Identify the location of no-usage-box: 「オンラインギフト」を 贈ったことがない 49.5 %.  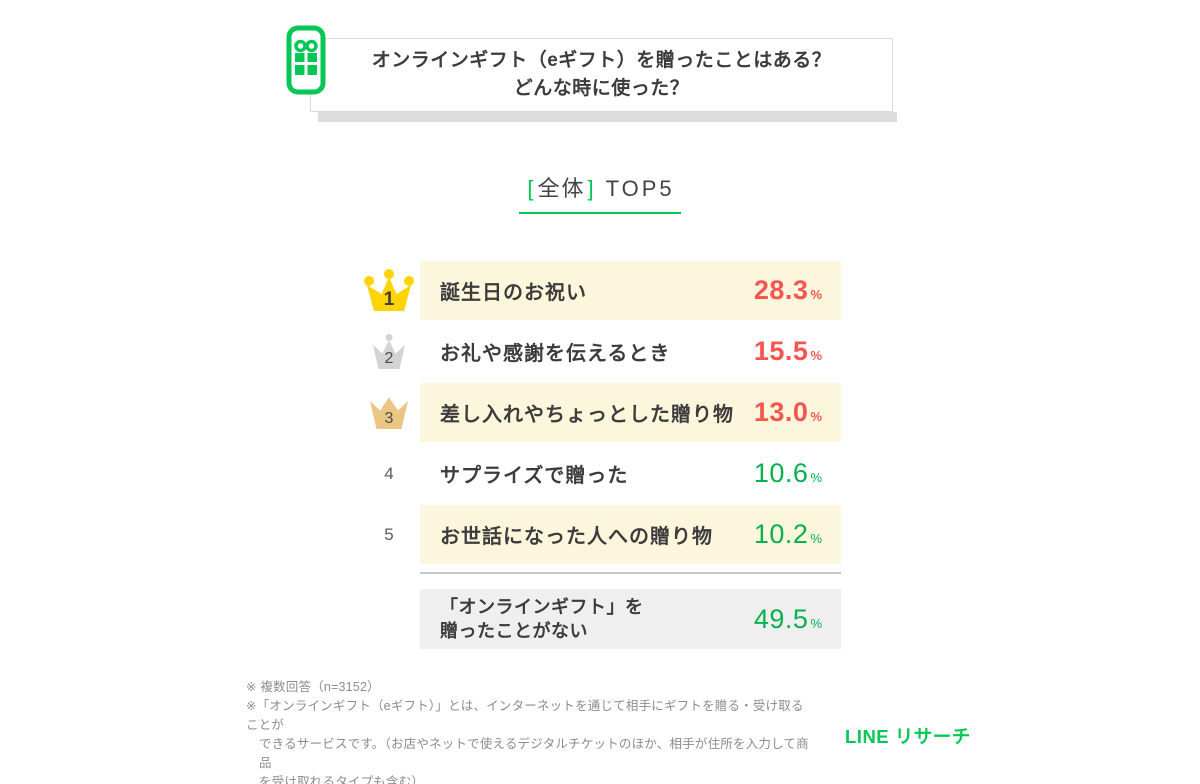
(630, 619).